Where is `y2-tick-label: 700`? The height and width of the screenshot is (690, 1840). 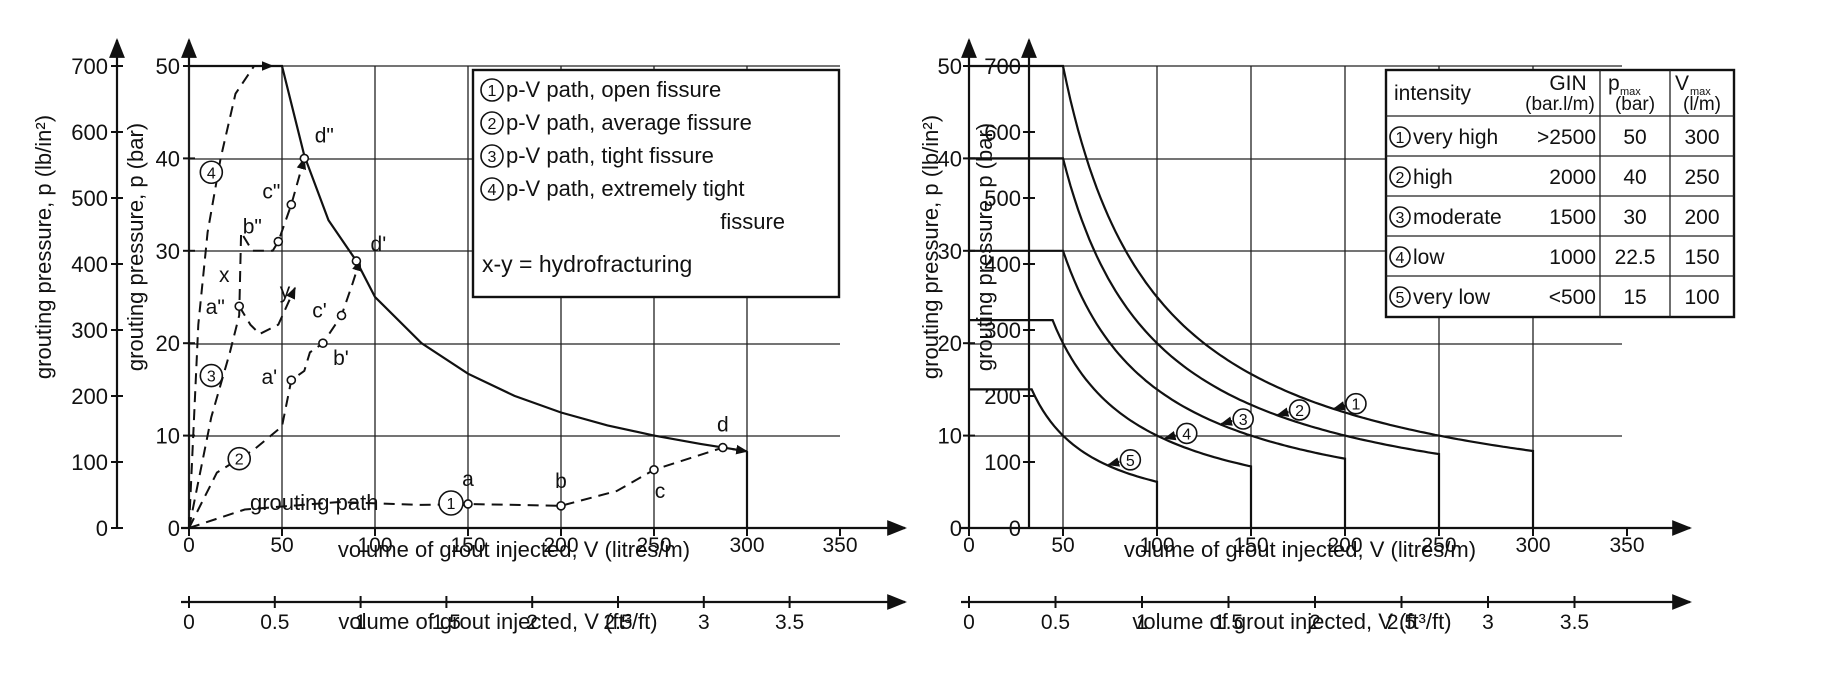 y2-tick-label: 700 is located at coordinates (89, 66).